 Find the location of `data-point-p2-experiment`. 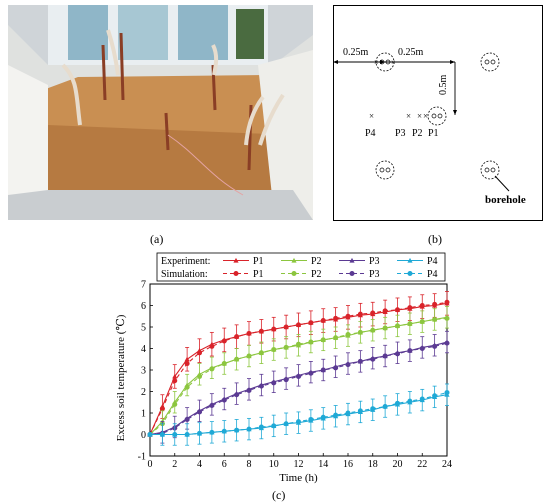

data-point-p2-experiment is located at coordinates (294, 260).